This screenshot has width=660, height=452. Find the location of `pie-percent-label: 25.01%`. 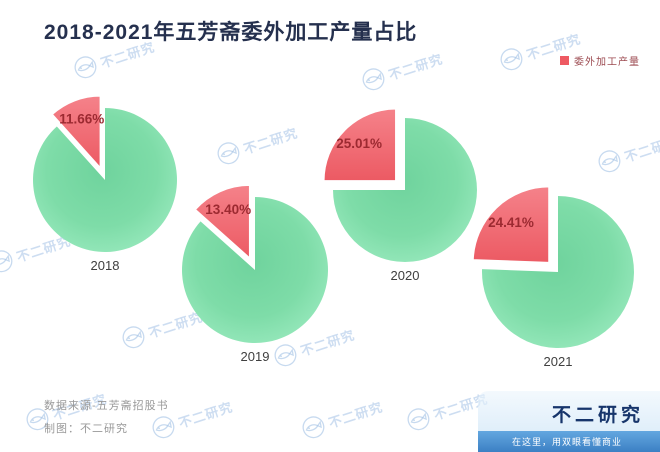

pie-percent-label: 25.01% is located at coordinates (359, 143).